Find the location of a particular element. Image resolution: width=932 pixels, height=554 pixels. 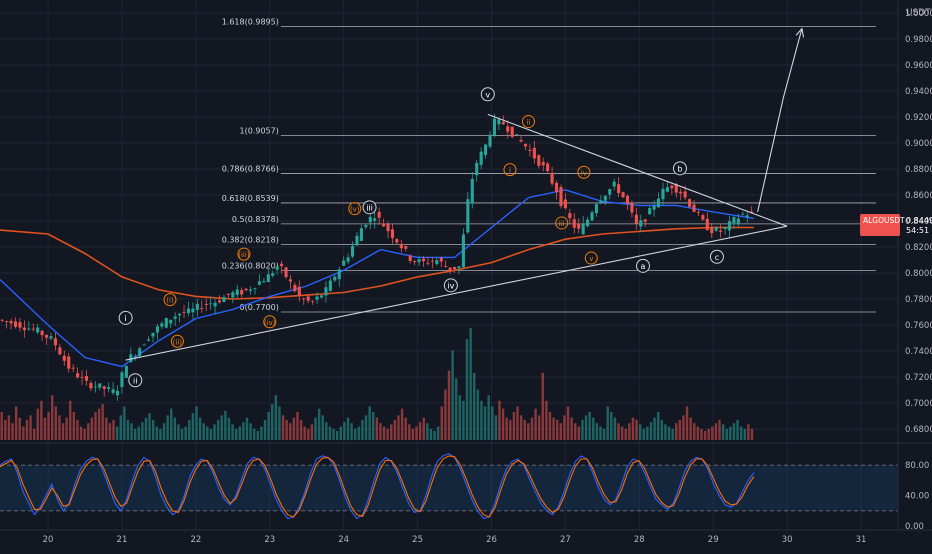

wave-label-text: ii is located at coordinates (529, 123).